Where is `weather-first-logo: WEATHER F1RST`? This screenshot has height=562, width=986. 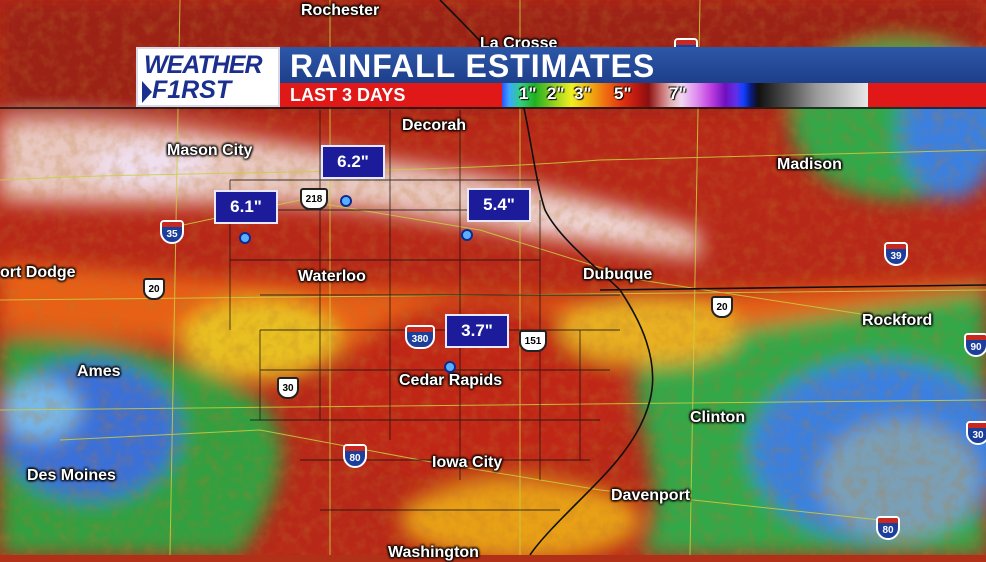 weather-first-logo: WEATHER F1RST is located at coordinates (208, 77).